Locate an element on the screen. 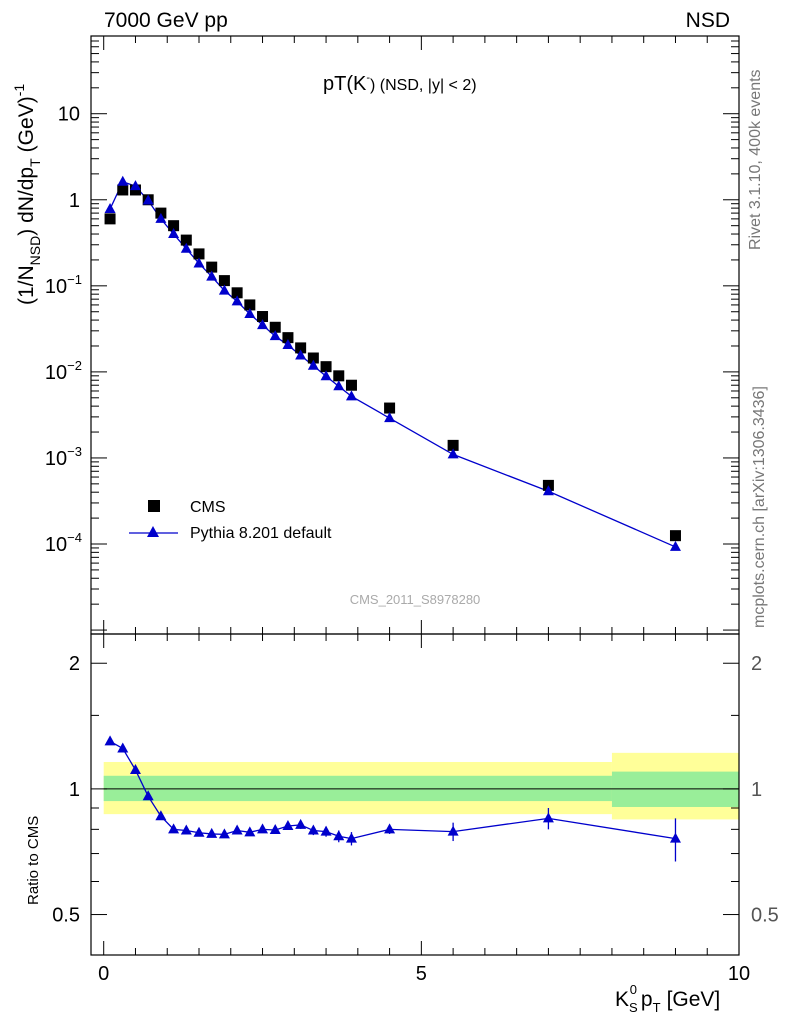 This screenshot has height=1024, width=786. ratio-y-tick-label-right: 0.5 is located at coordinates (765, 916).